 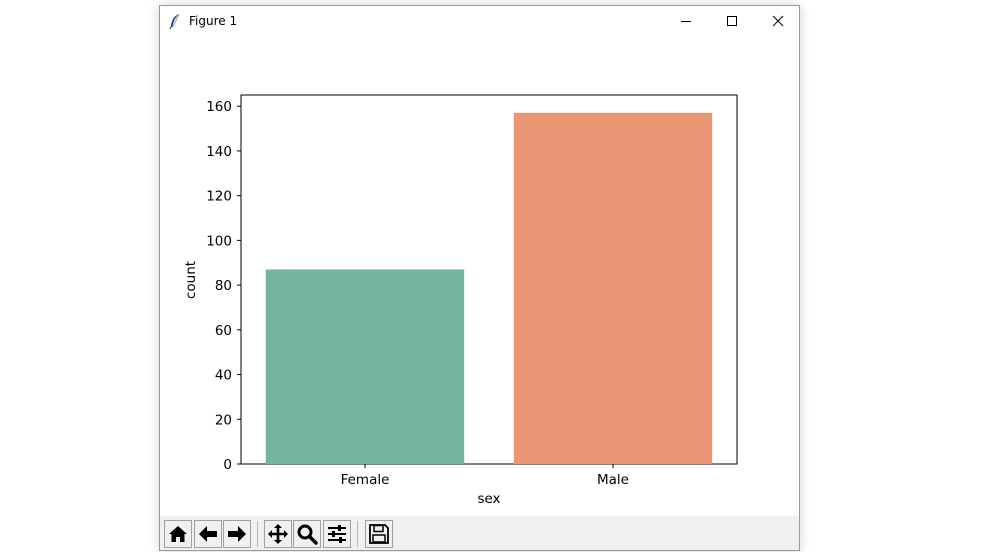 I want to click on y-tick-label: 20, so click(x=223, y=420).